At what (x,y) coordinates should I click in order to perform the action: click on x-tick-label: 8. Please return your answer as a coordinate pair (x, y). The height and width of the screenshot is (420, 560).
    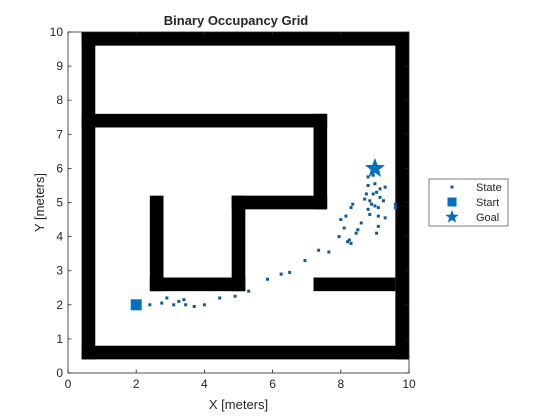
    Looking at the image, I should click on (340, 384).